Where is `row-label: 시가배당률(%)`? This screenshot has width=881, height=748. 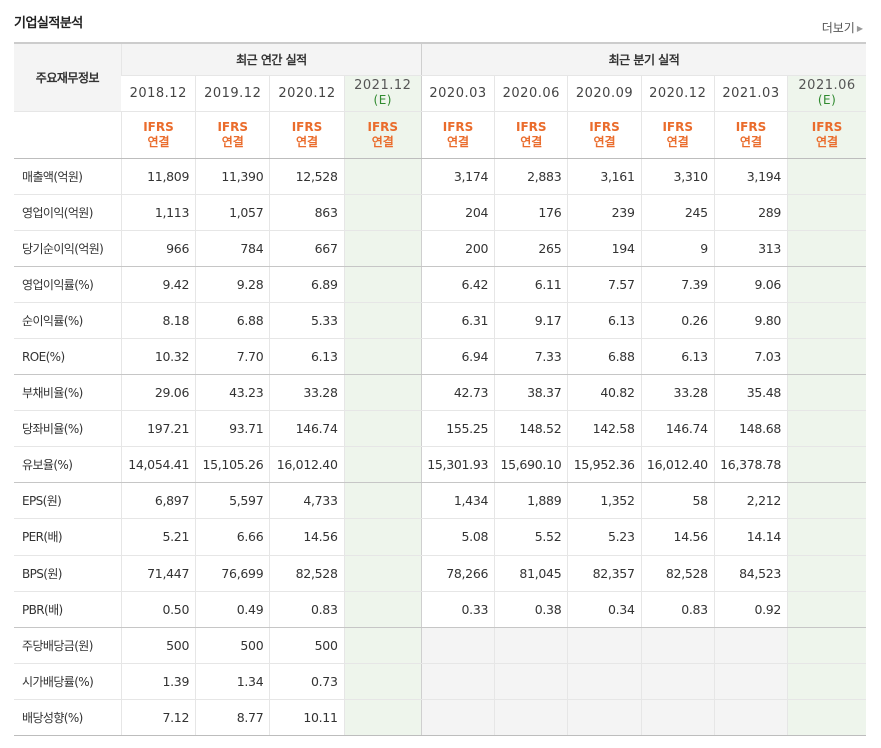 row-label: 시가배당률(%) is located at coordinates (68, 681).